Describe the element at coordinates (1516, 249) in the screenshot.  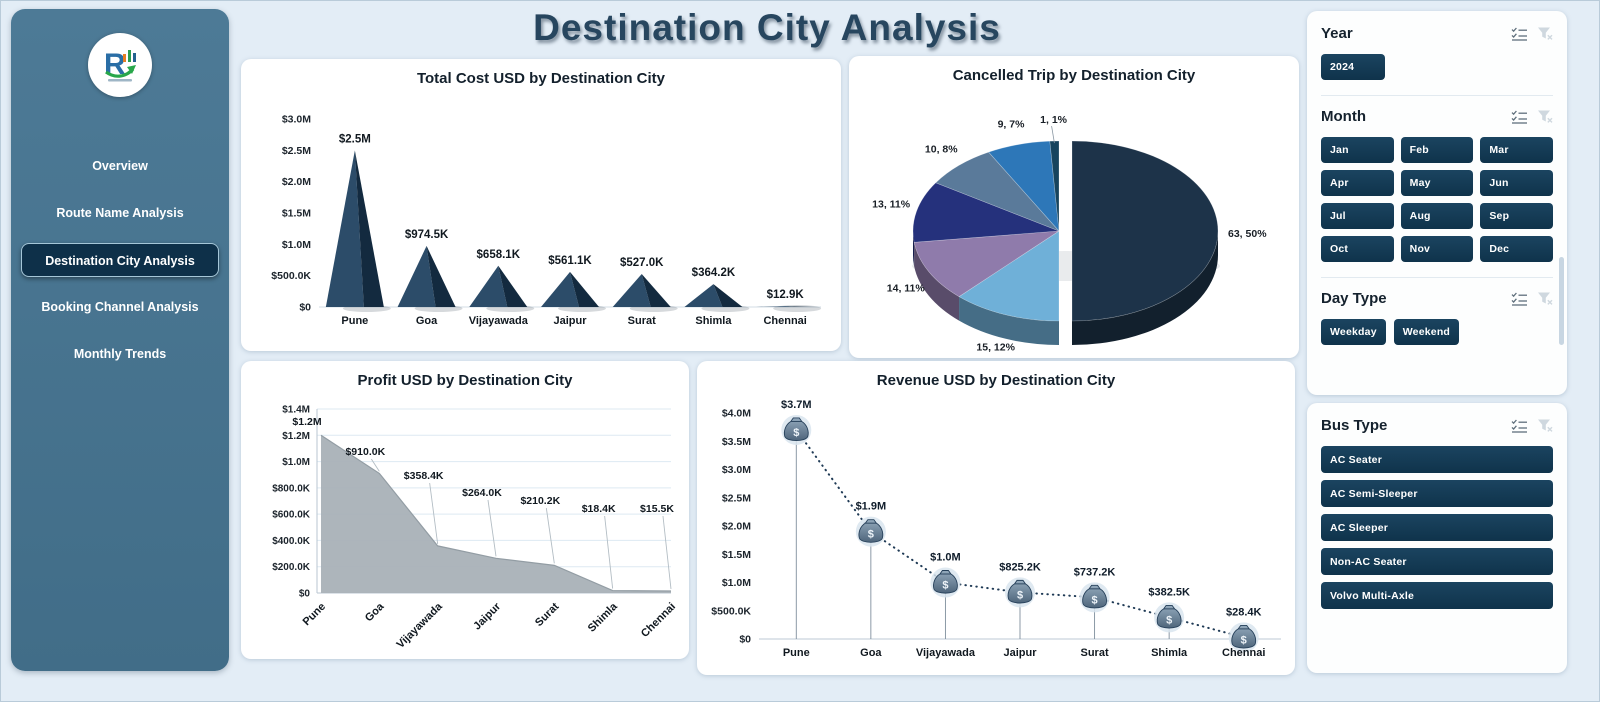
I see `filter-option-month-dec: Dec` at that location.